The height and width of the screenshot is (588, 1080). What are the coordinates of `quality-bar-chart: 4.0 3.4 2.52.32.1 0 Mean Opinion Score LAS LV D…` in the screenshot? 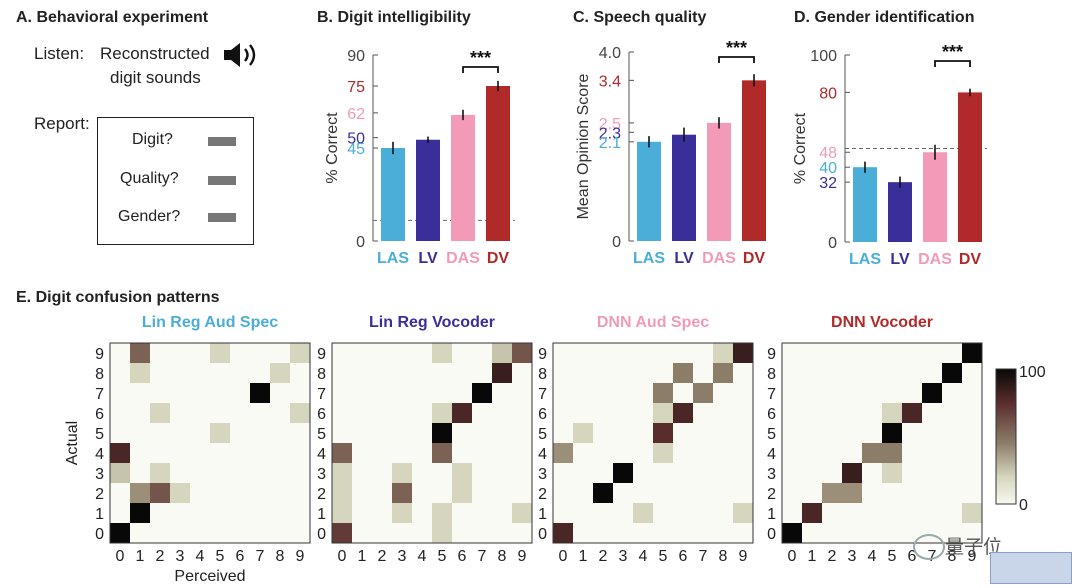 It's located at (670, 152).